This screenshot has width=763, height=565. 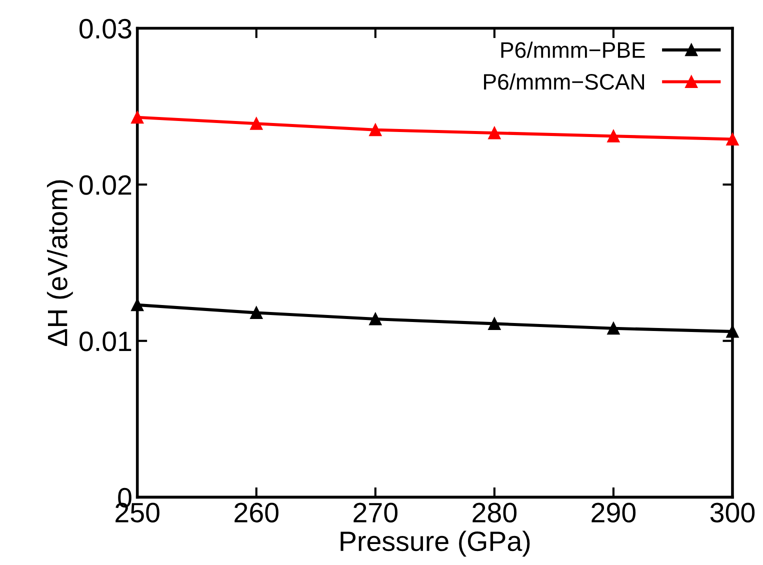 I want to click on x-tick-label: 270, so click(x=376, y=512).